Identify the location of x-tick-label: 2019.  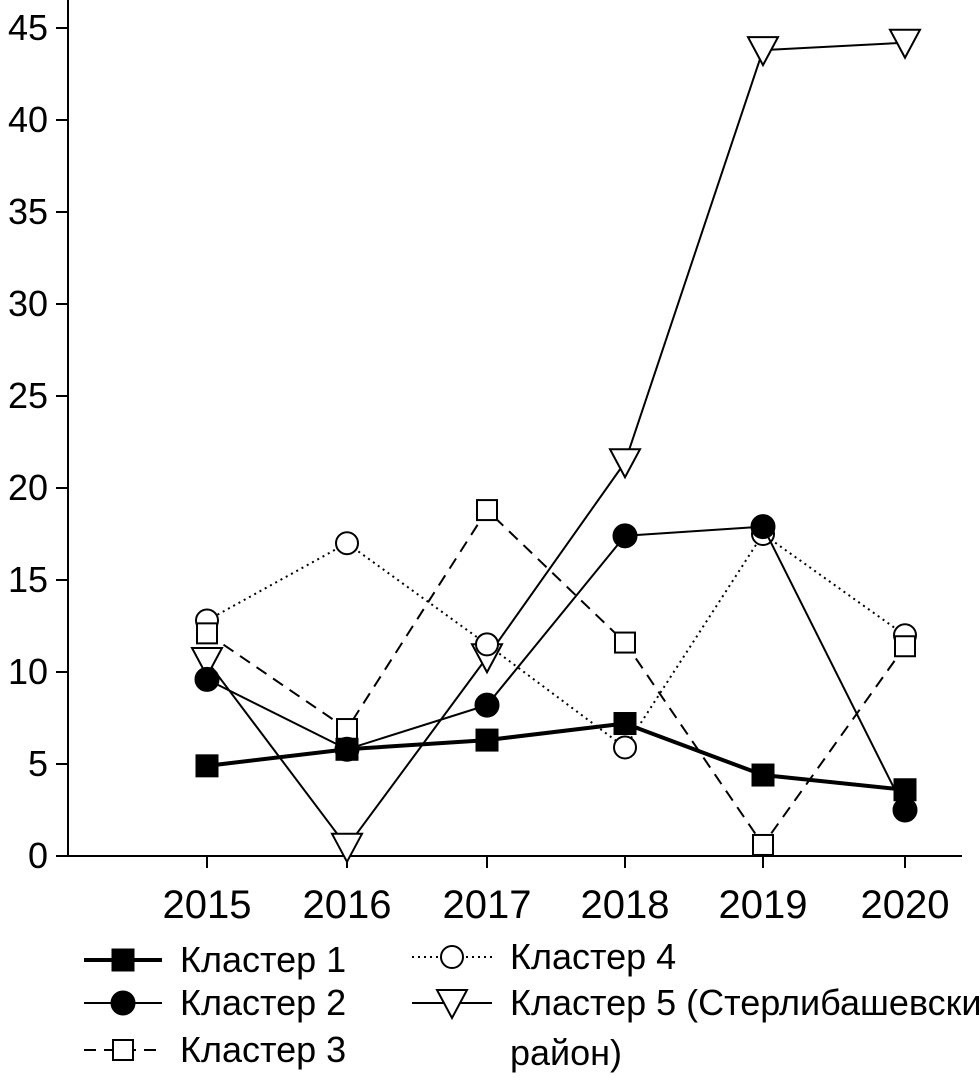
(763, 905).